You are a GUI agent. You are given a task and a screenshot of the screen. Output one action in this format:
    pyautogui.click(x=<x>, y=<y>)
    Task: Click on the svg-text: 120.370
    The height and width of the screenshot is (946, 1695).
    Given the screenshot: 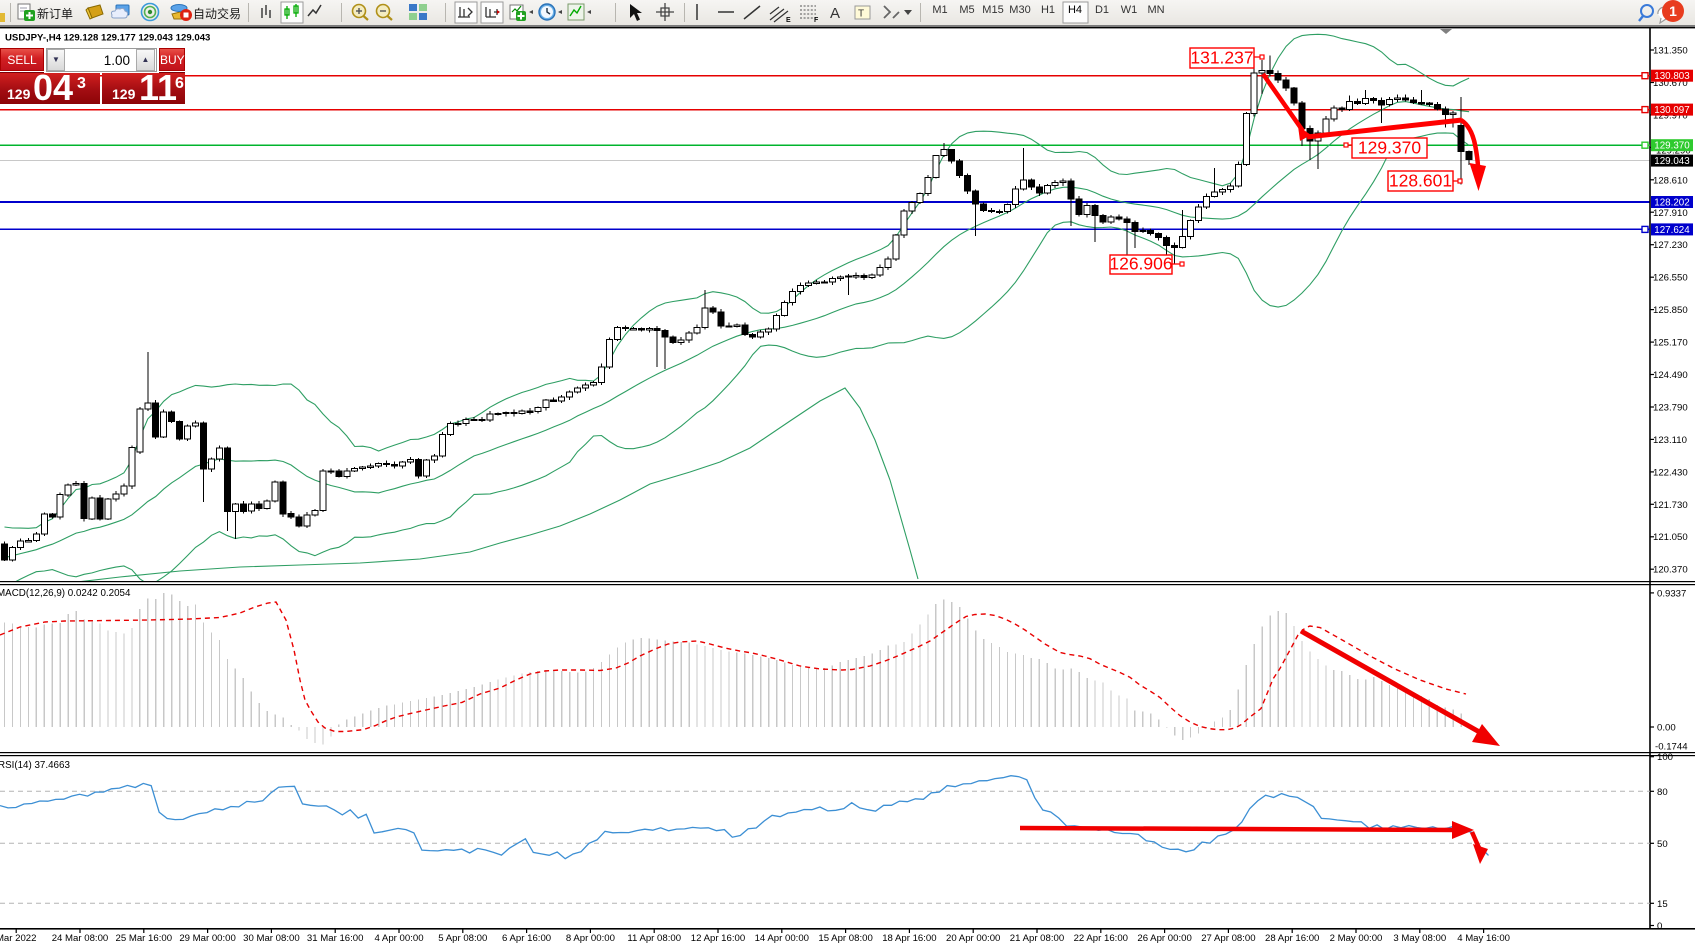 What is the action you would take?
    pyautogui.click(x=1670, y=570)
    